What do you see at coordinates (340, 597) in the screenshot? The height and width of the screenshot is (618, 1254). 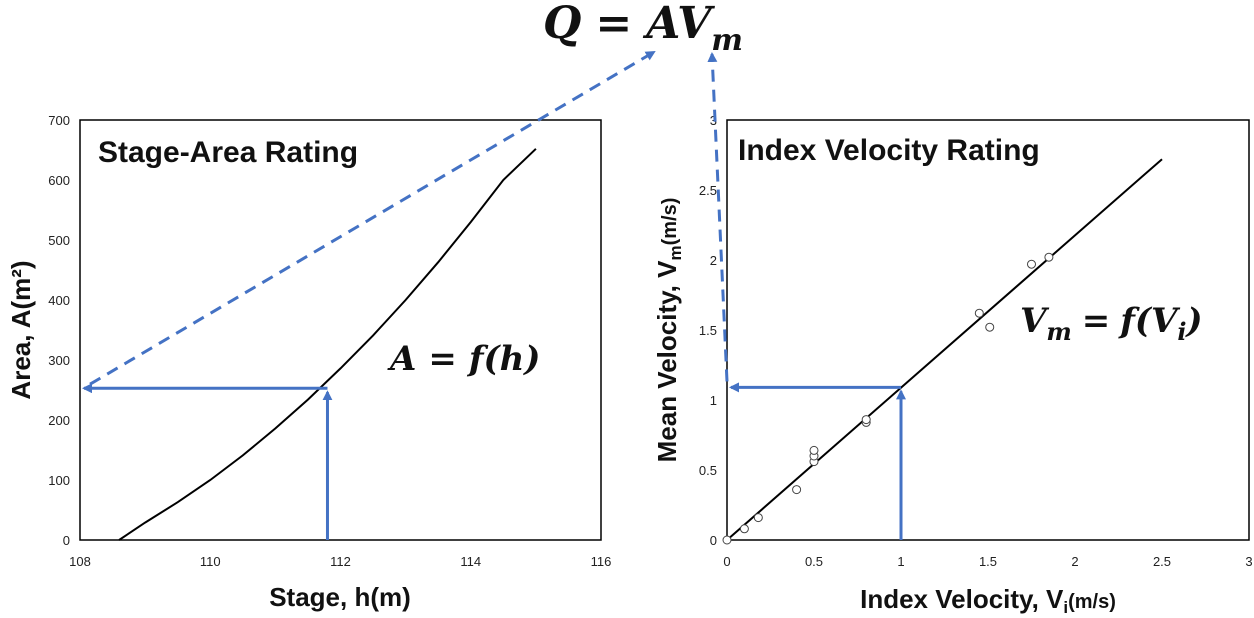 I see `left-x-axis-title: Stage, h(m)` at bounding box center [340, 597].